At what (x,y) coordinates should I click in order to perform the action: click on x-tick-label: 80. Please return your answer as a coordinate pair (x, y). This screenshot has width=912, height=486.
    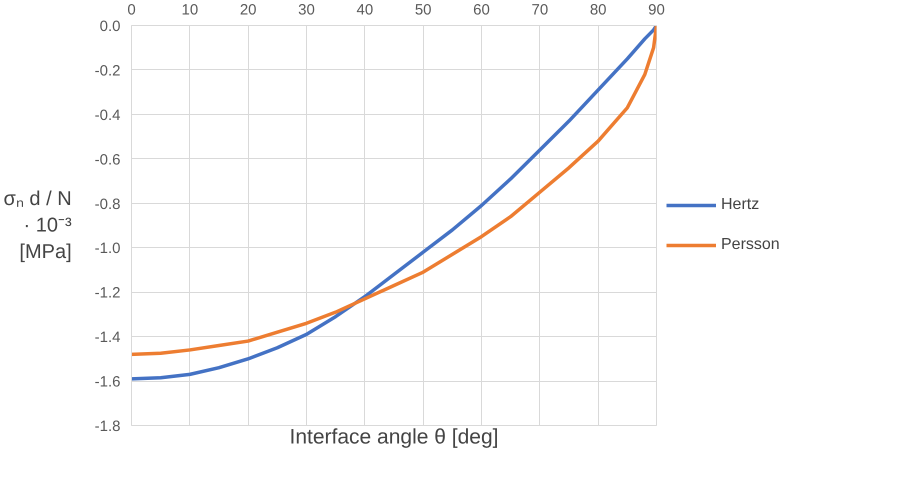
    Looking at the image, I should click on (598, 10).